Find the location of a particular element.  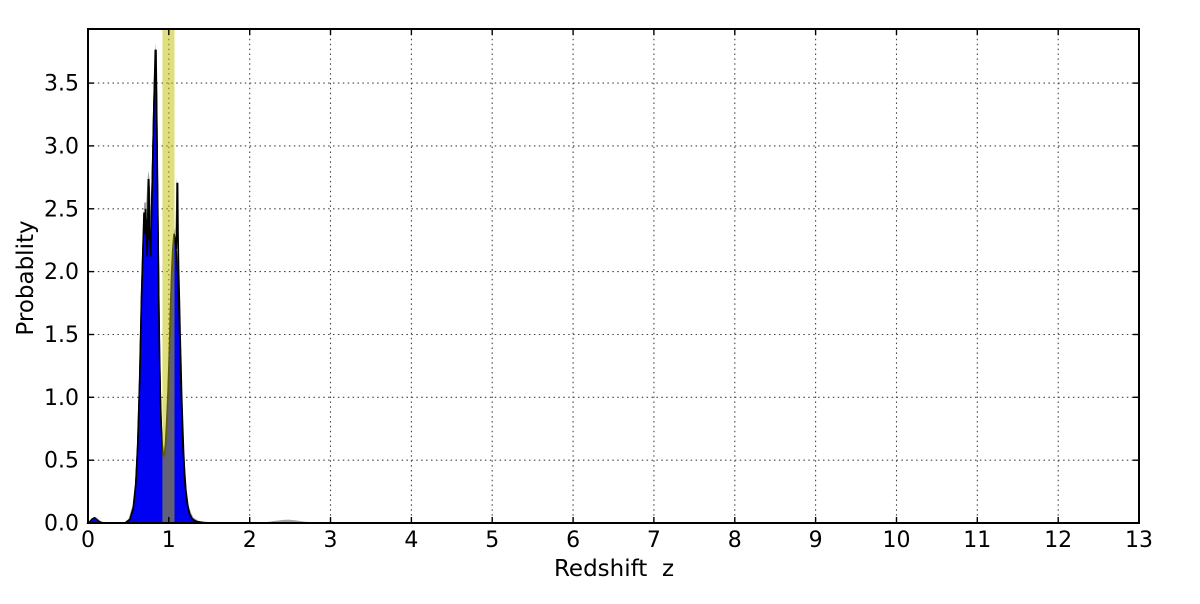

x-tick-label: 5 is located at coordinates (492, 540).